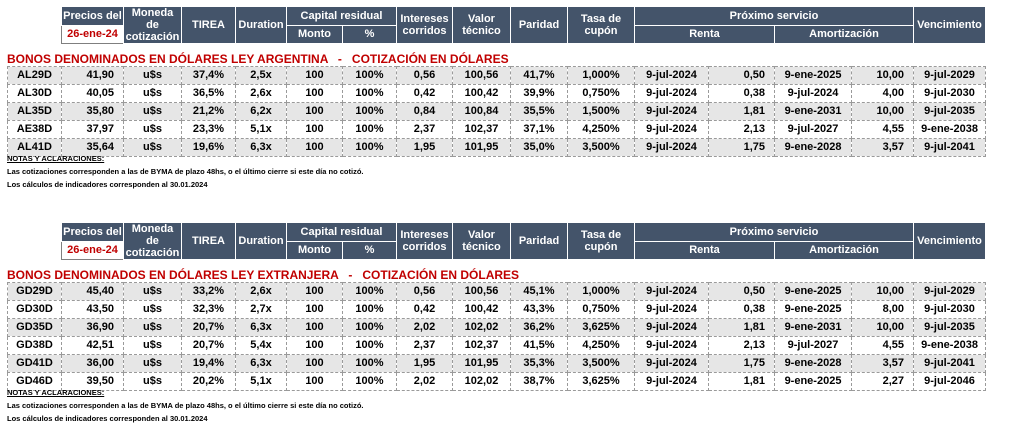 The image size is (1024, 428). What do you see at coordinates (56, 158) in the screenshot?
I see `notes-title: NOTAS Y ACLARACIONES:` at bounding box center [56, 158].